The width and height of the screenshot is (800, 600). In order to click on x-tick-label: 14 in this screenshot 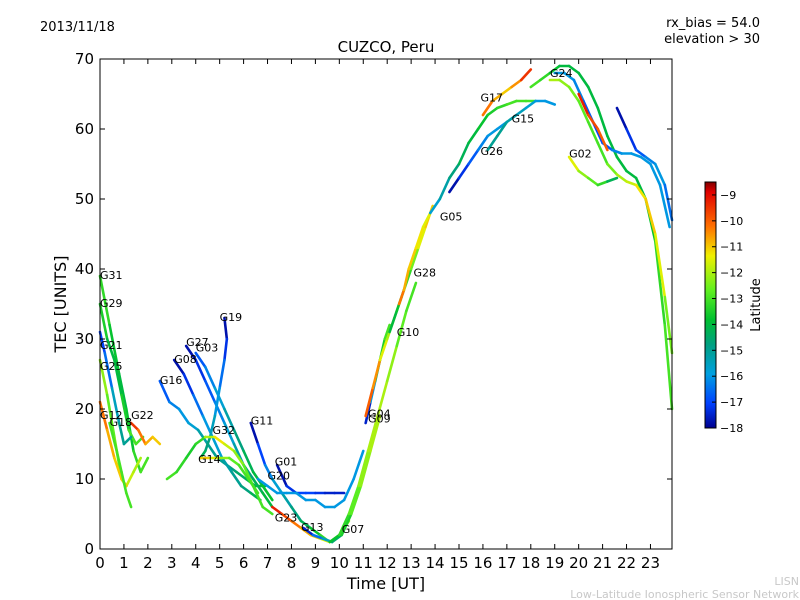, I will do `click(435, 563)`.